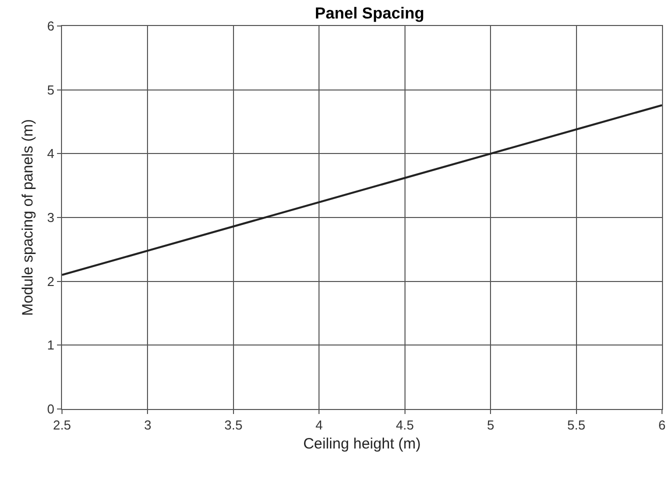  Describe the element at coordinates (50, 90) in the screenshot. I see `y-tick-label: 5` at that location.